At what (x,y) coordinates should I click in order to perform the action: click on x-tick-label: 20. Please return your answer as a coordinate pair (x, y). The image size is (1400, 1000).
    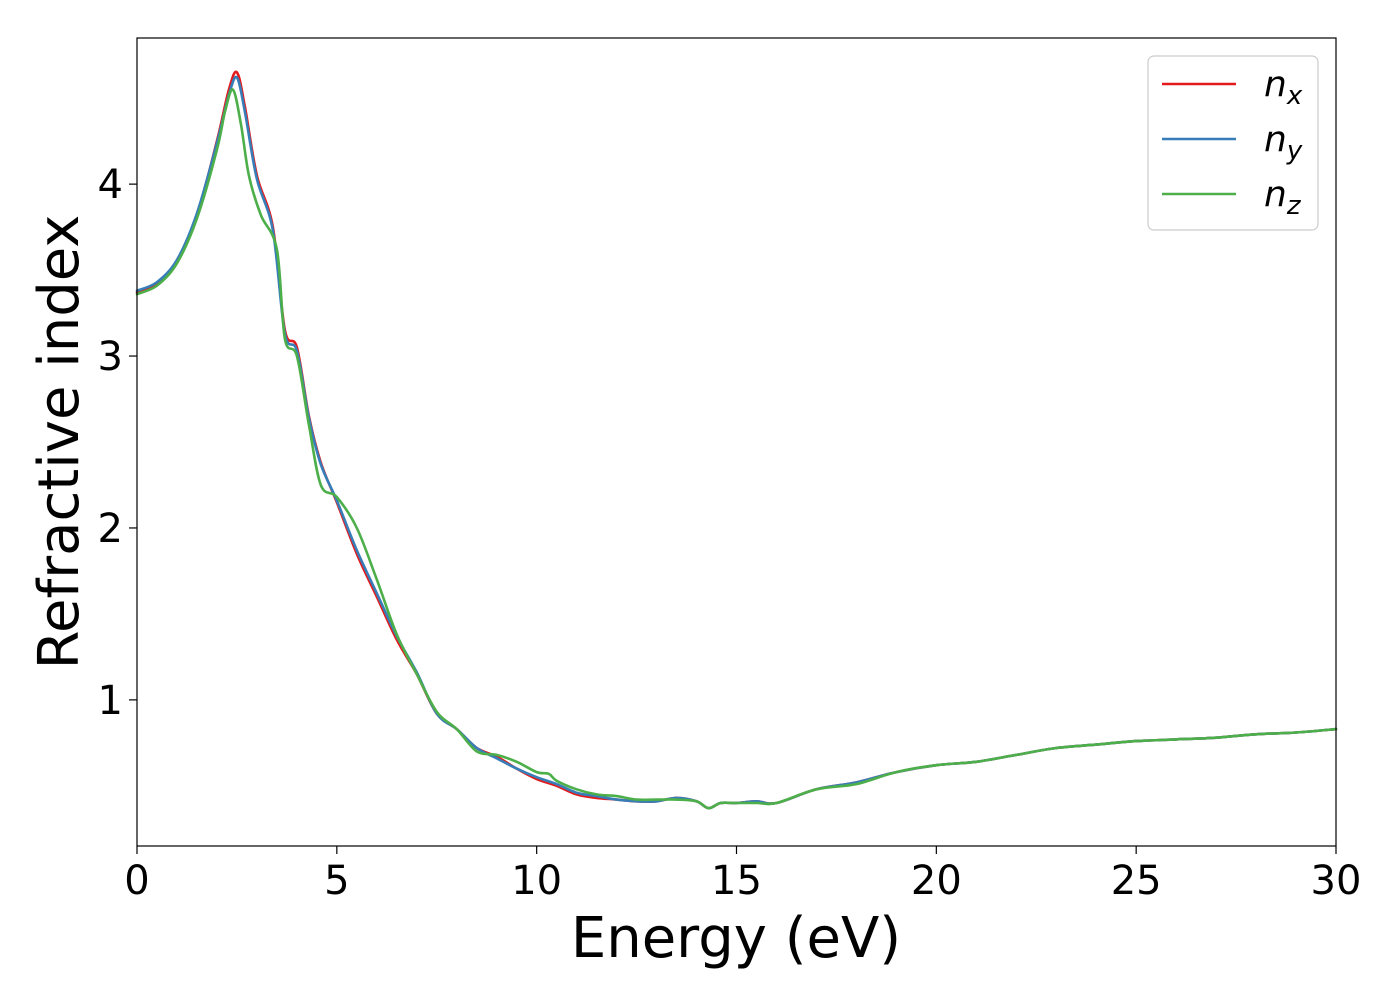
    Looking at the image, I should click on (936, 881).